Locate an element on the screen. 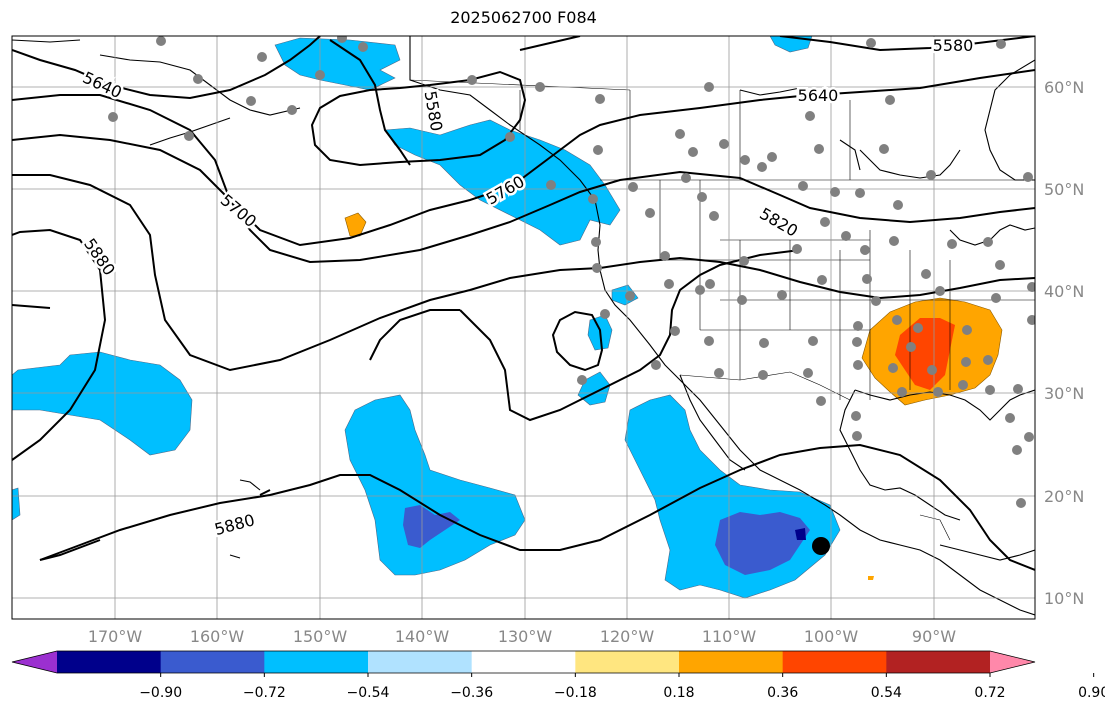 This screenshot has width=1105, height=712. latitude-labels: 60°N 50°N 40°N 30°N 20°N 10°N is located at coordinates (1064, 343).